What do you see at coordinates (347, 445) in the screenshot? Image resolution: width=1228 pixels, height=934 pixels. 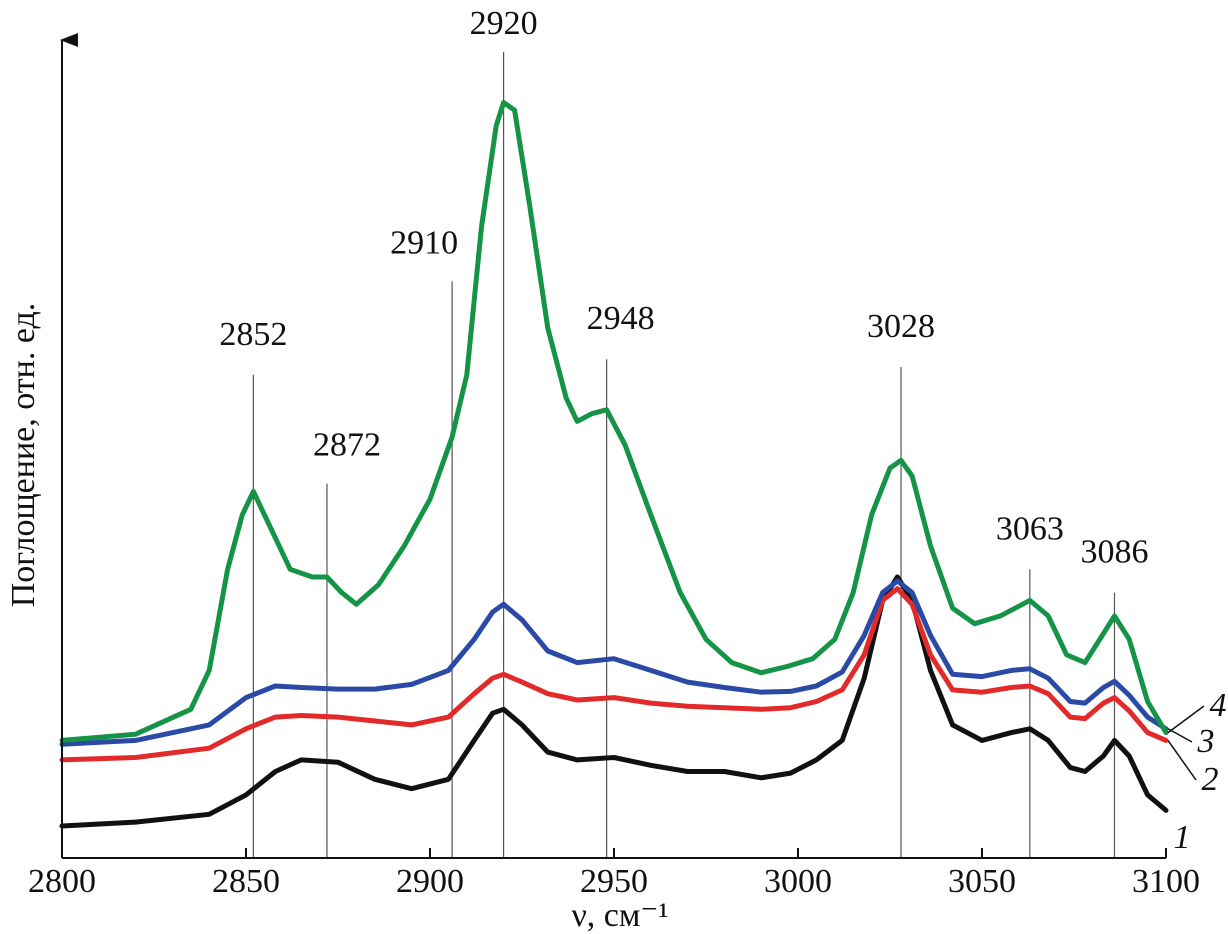 I see `peak-label: 2872` at bounding box center [347, 445].